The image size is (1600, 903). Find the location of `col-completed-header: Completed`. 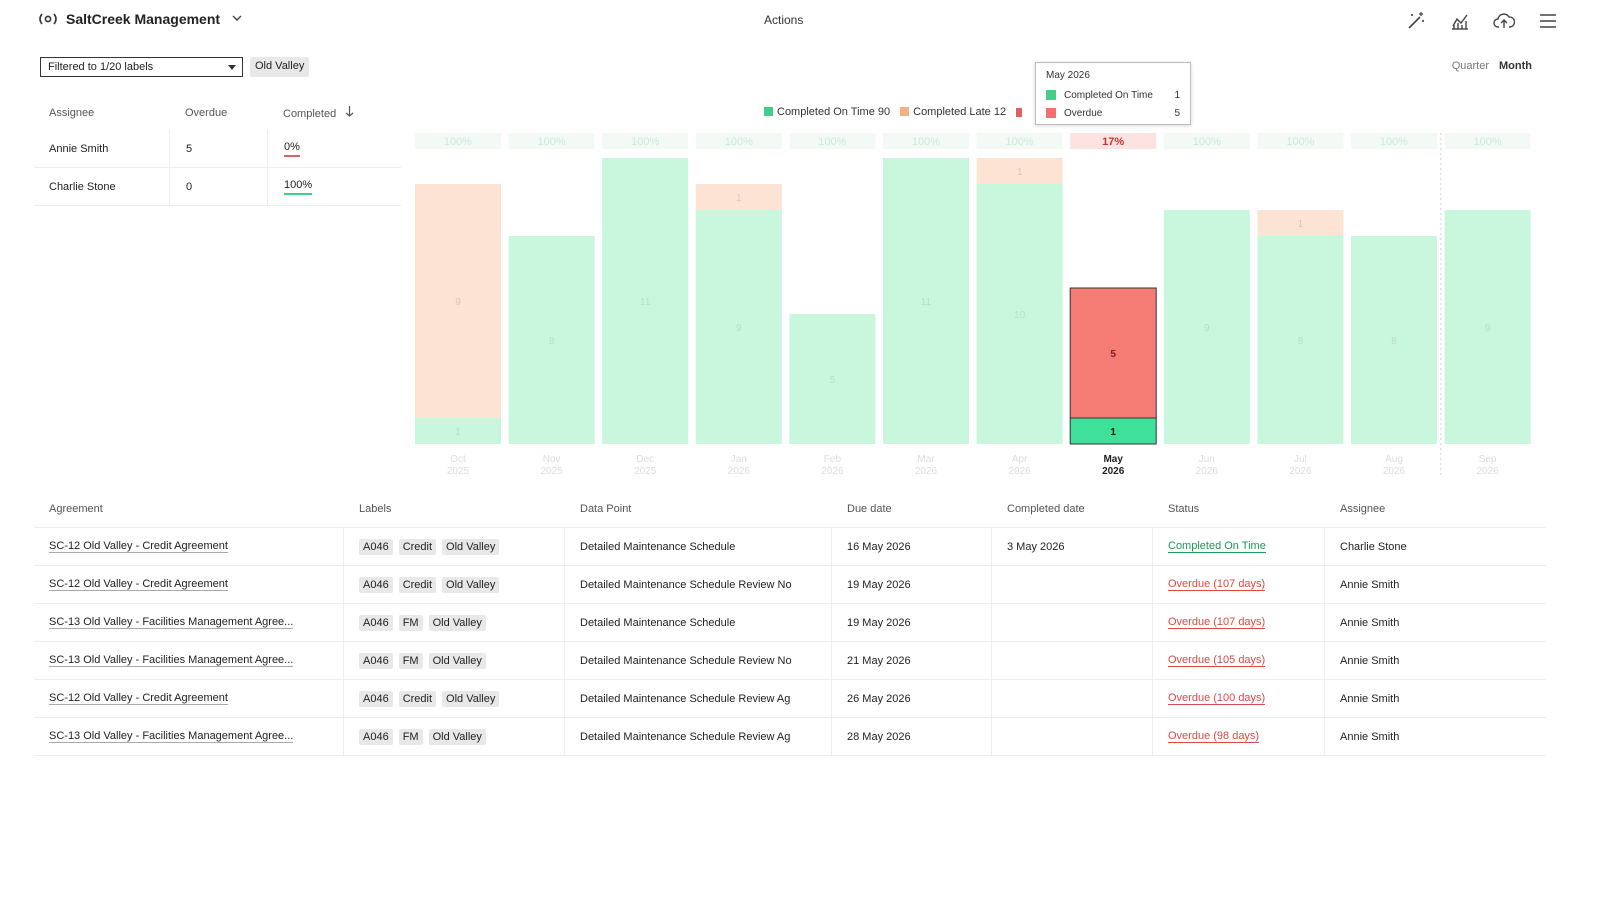

col-completed-header: Completed is located at coordinates (334, 113).